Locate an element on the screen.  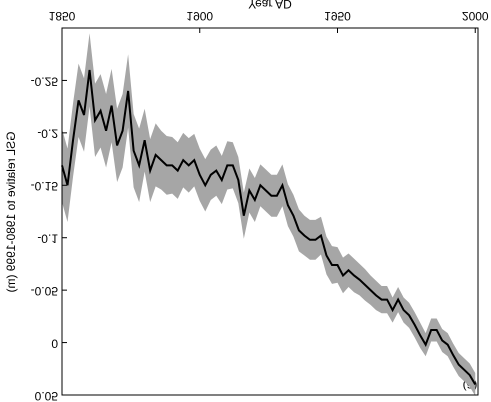
y-tick-label: -0.15 is located at coordinates (45, 186).